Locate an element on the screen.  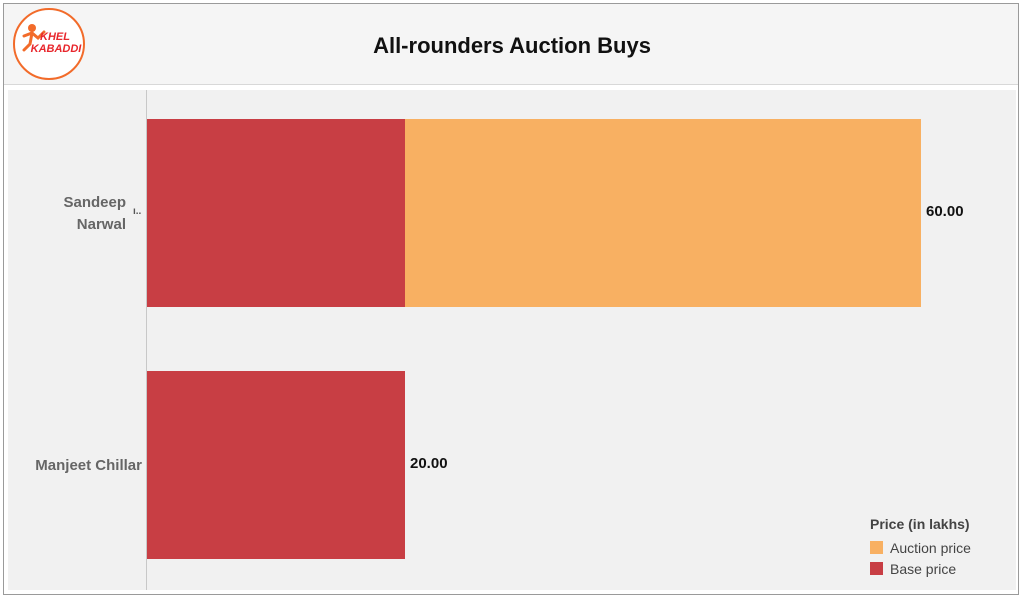
khel-kabaddi-logo: KHEL KABADDI is located at coordinates (49, 44).